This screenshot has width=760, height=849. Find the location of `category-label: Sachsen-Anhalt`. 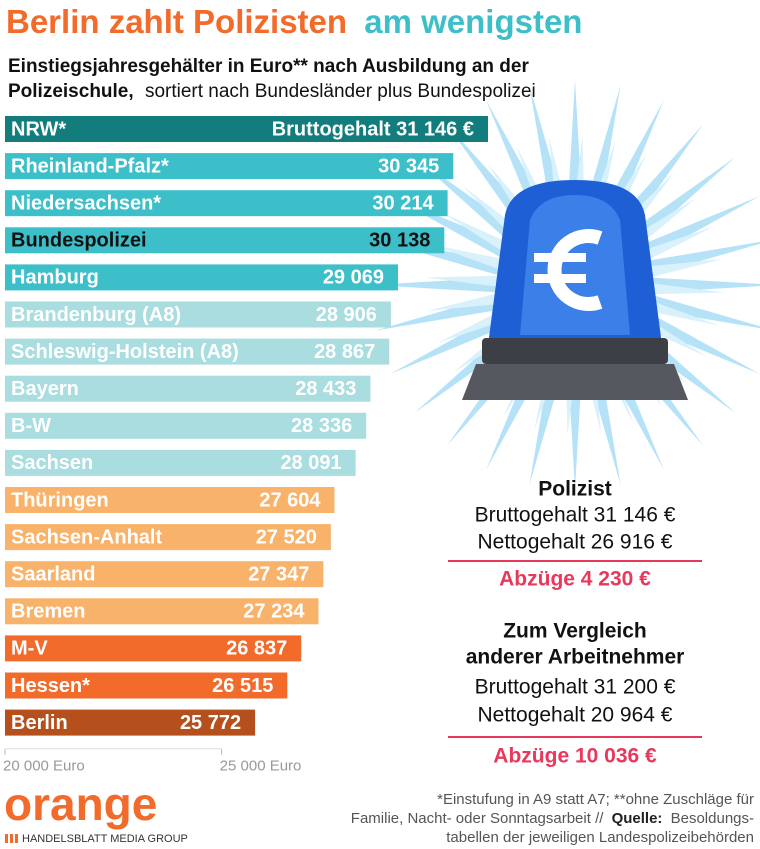

category-label: Sachsen-Anhalt is located at coordinates (86, 537).